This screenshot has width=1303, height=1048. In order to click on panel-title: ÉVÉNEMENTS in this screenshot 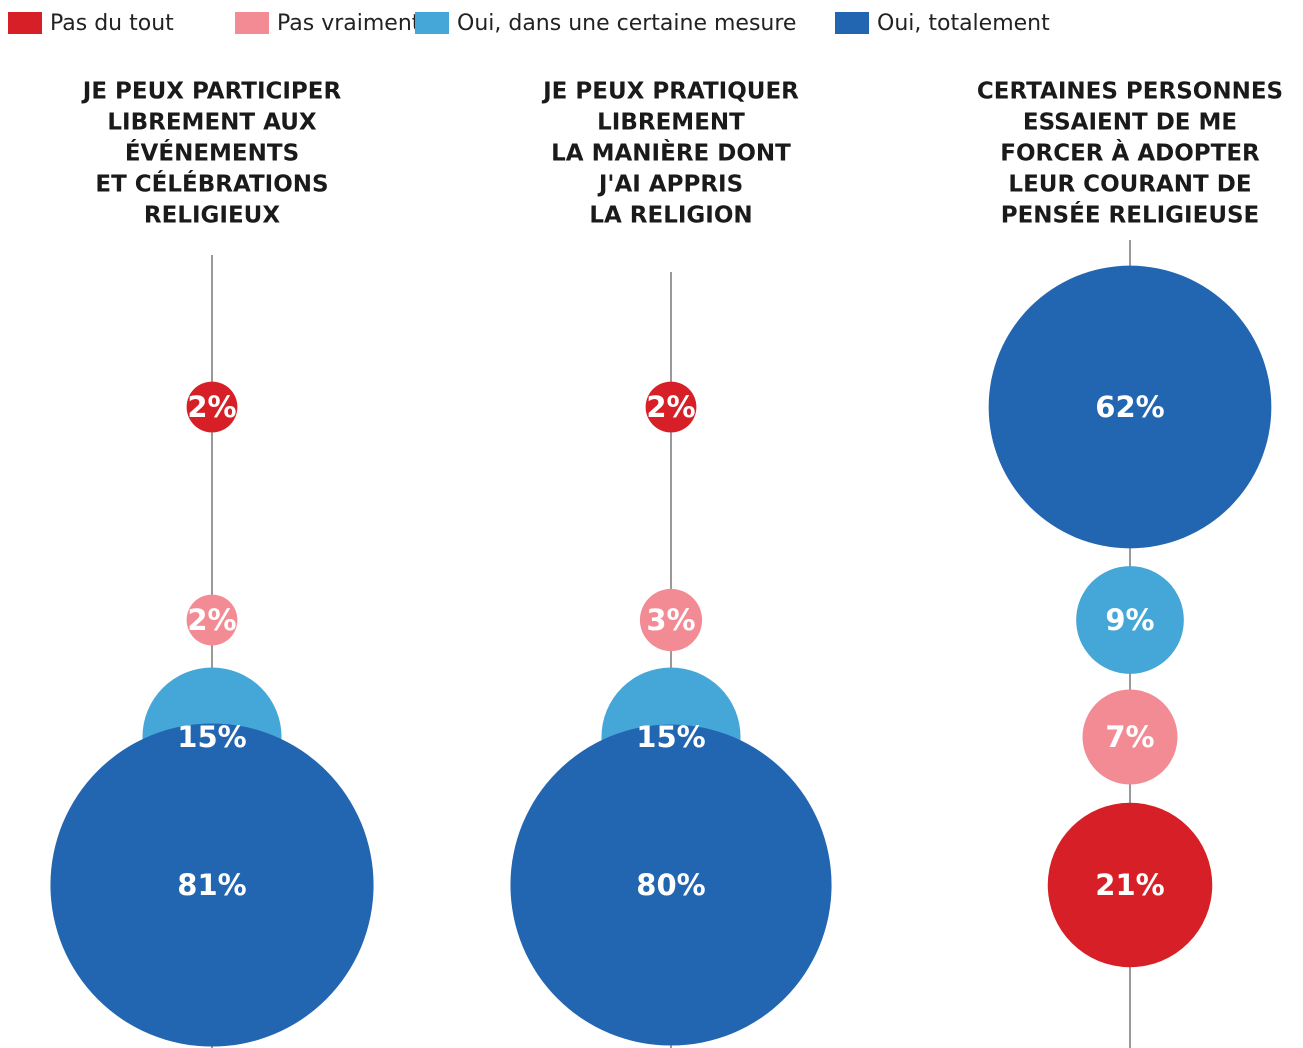, I will do `click(212, 153)`.